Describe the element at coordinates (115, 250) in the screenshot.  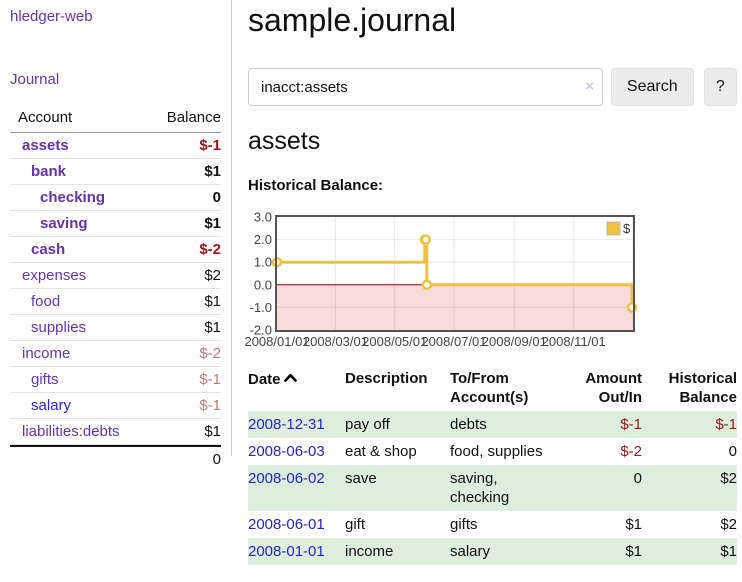
I see `account-row: cash $-2` at that location.